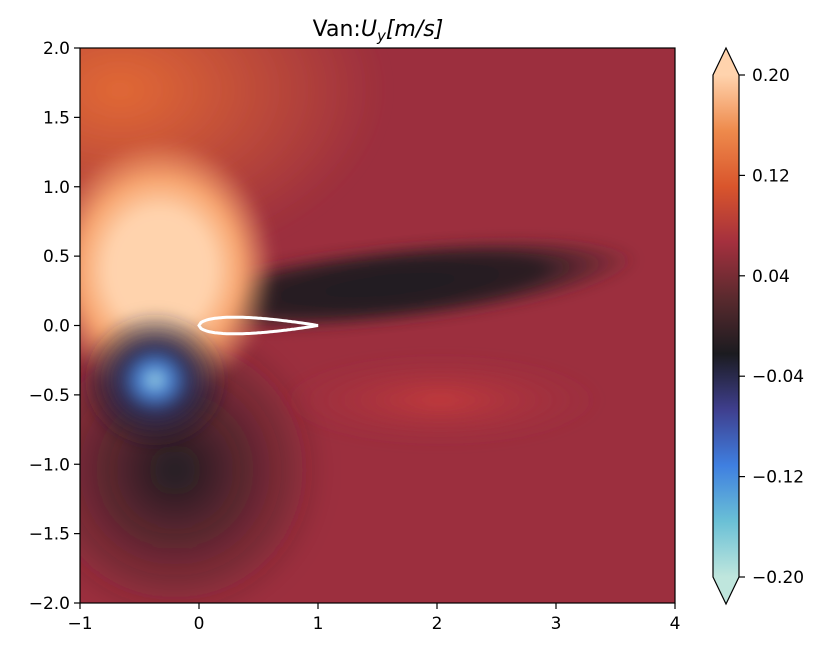  Describe the element at coordinates (155, 380) in the screenshot. I see `field-min` at that location.